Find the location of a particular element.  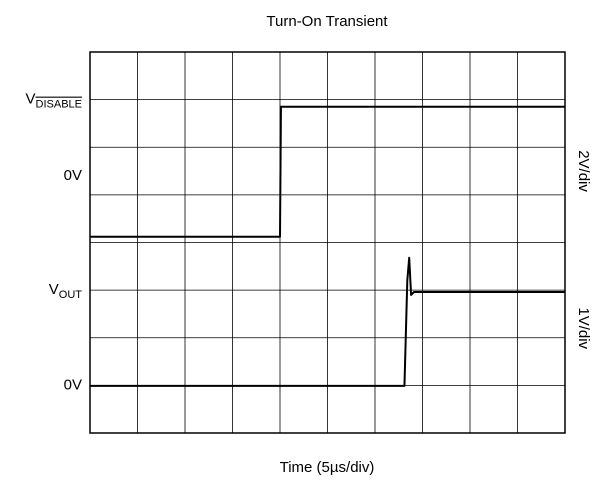

chart-title: Turn-On Transient is located at coordinates (327, 21).